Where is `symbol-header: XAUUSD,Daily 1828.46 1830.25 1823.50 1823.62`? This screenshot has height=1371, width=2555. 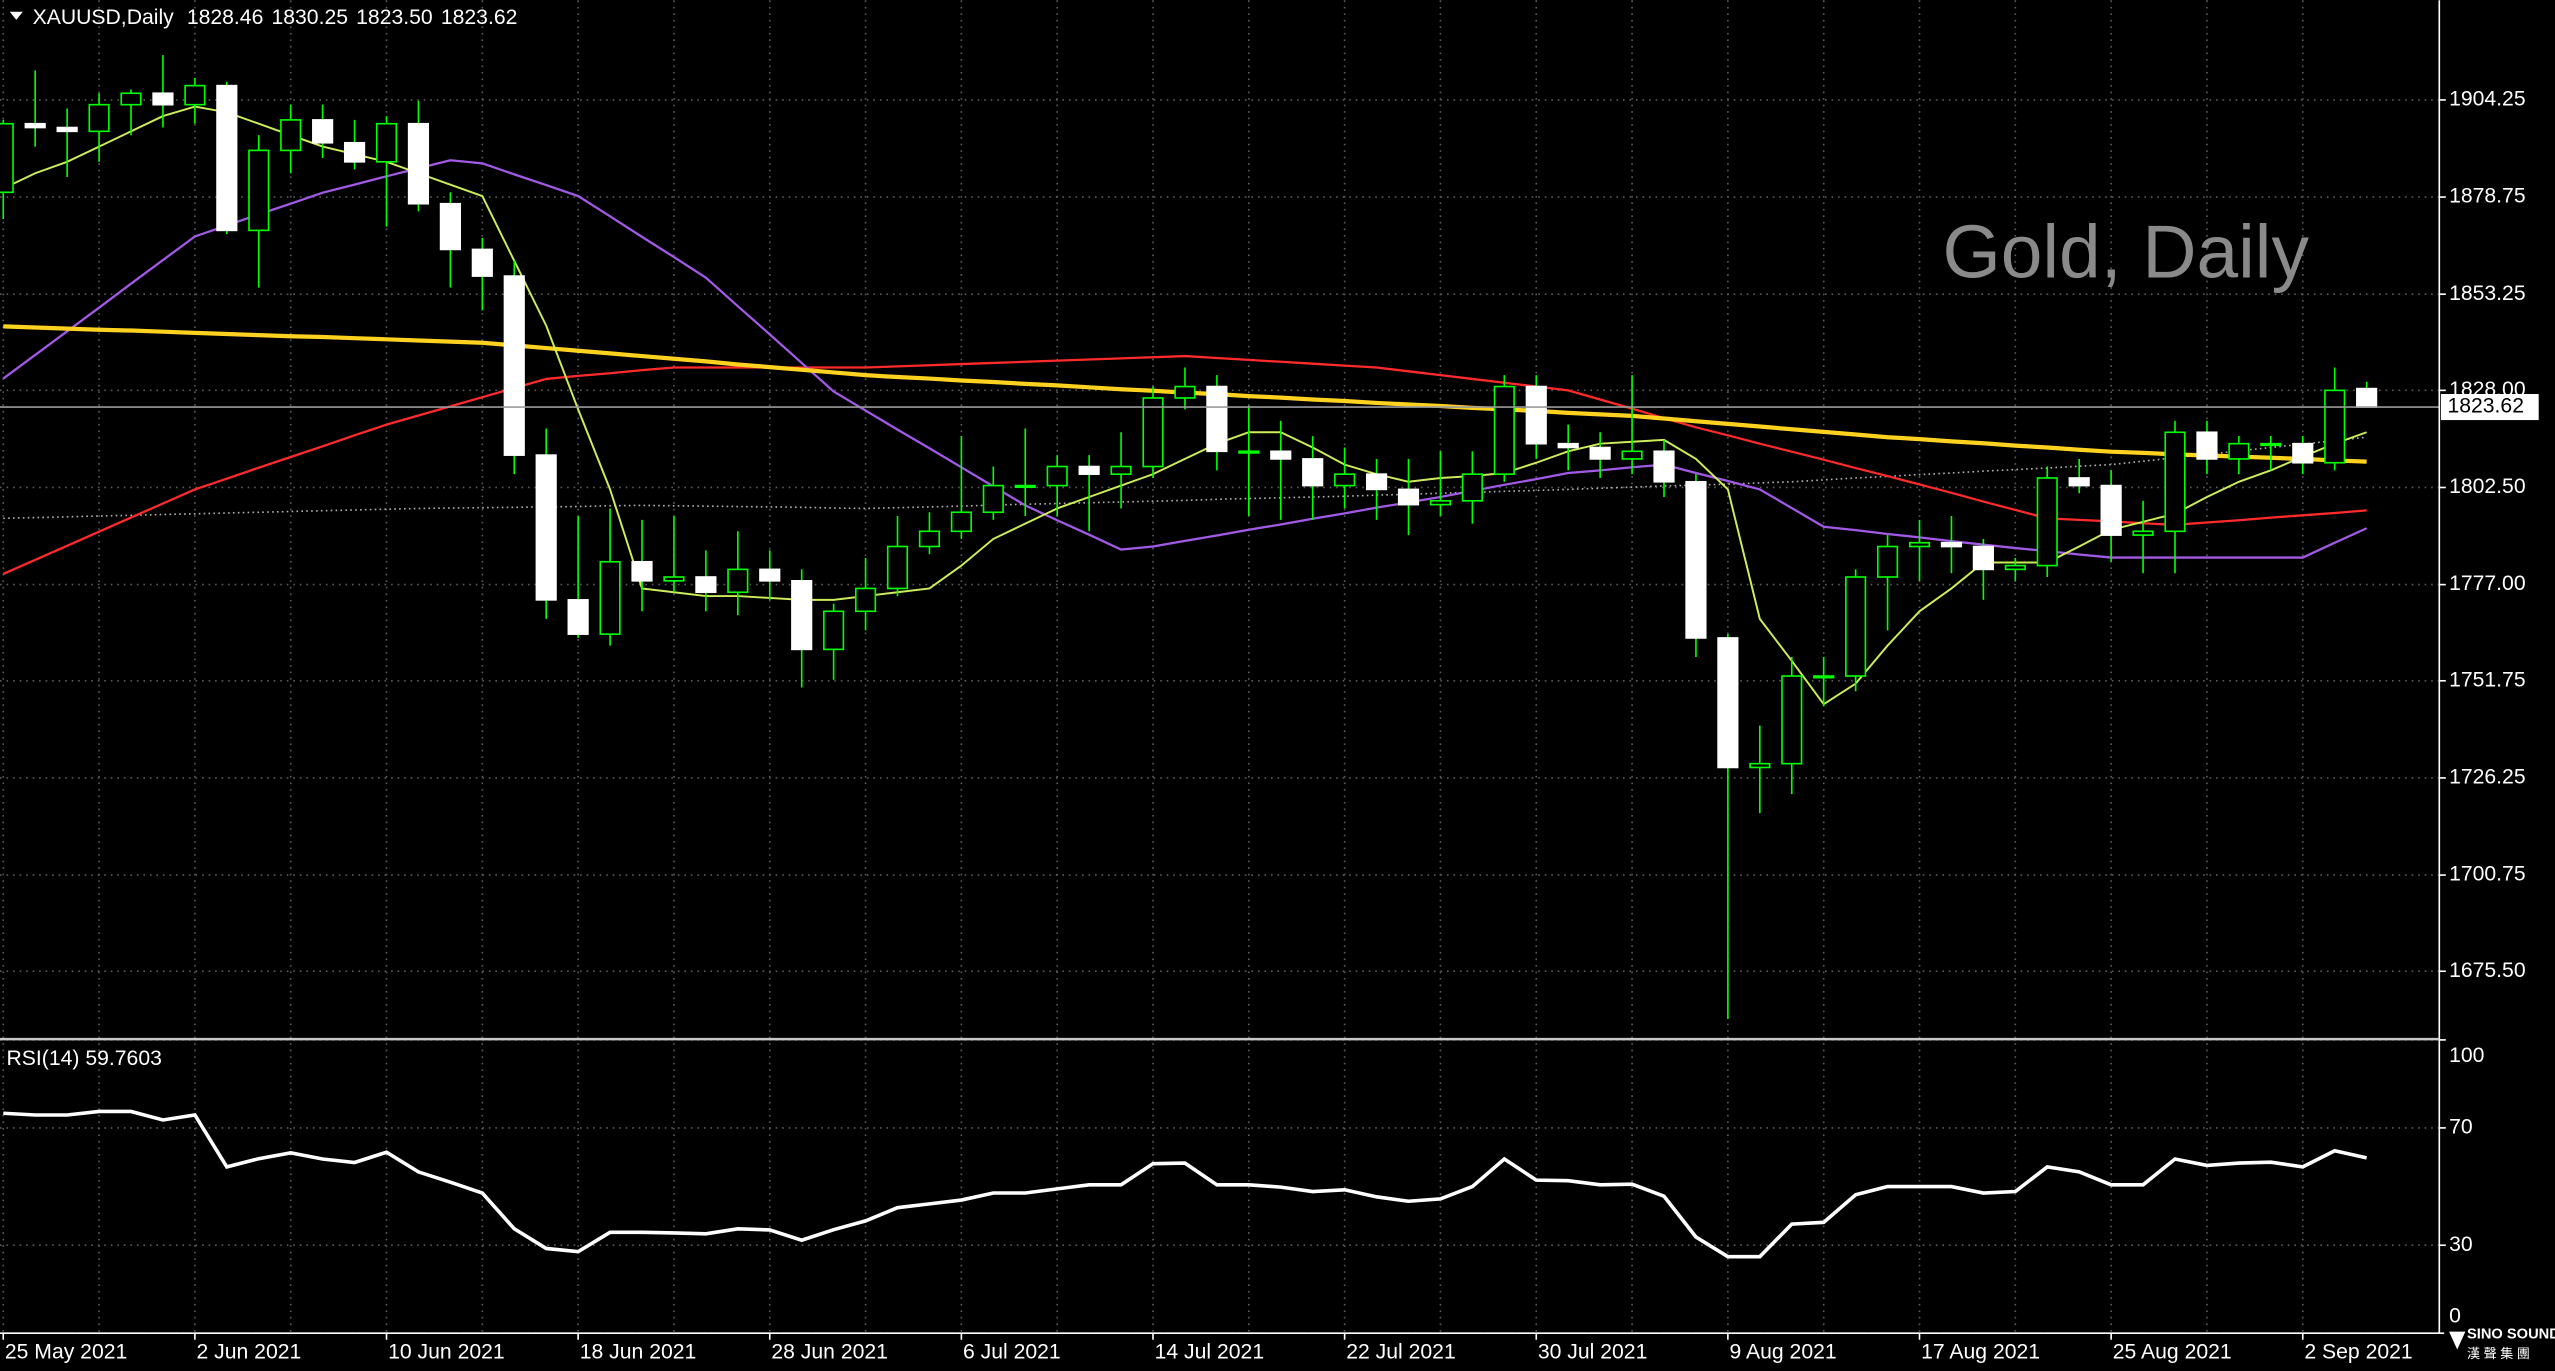 symbol-header: XAUUSD,Daily 1828.46 1830.25 1823.50 1823.62 is located at coordinates (275, 17).